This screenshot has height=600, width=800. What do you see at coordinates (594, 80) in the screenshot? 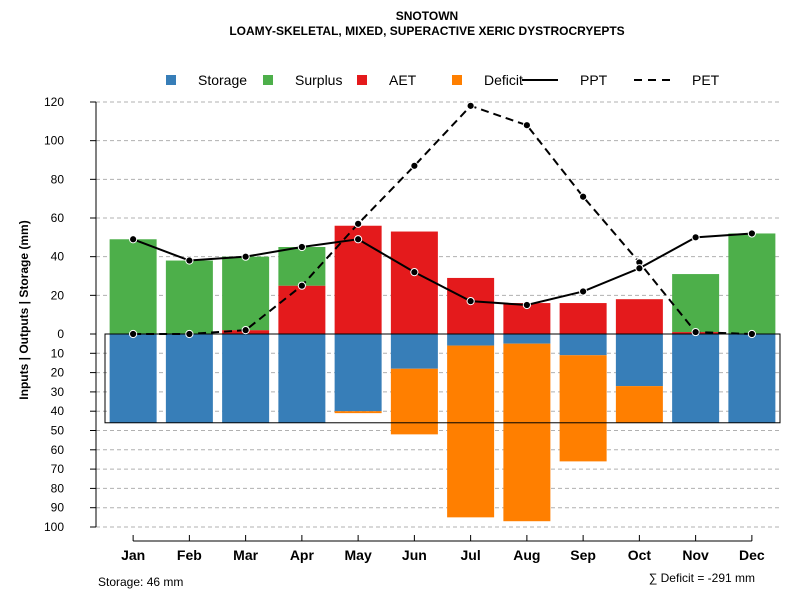
I see `legend-label: PPT` at bounding box center [594, 80].